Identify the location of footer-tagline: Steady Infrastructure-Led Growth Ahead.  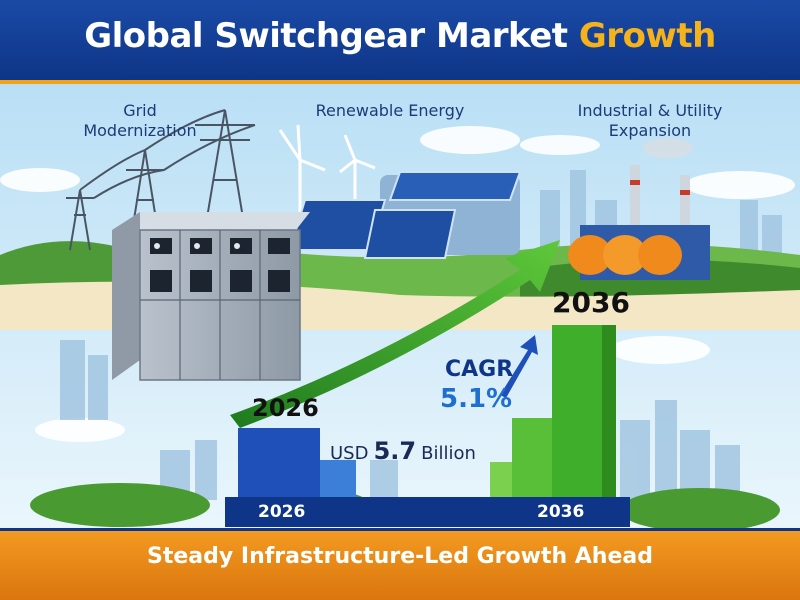
(400, 556).